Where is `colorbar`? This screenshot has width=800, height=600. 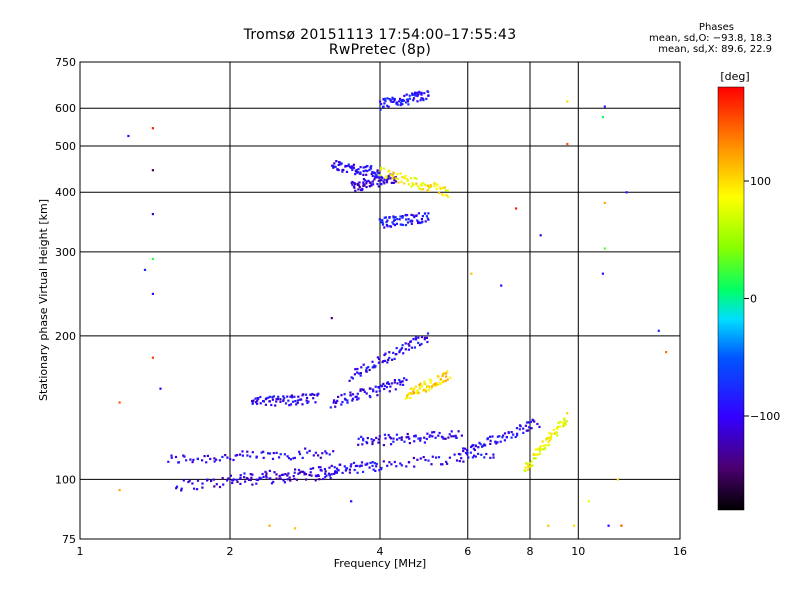 colorbar is located at coordinates (731, 298).